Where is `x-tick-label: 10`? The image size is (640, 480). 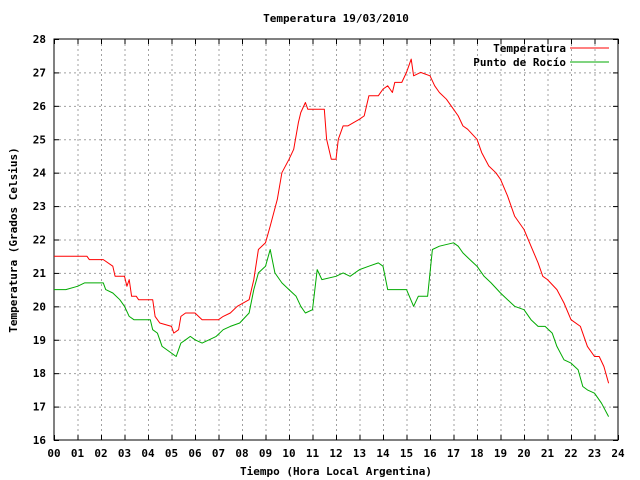 x-tick-label: 10 is located at coordinates (288, 453).